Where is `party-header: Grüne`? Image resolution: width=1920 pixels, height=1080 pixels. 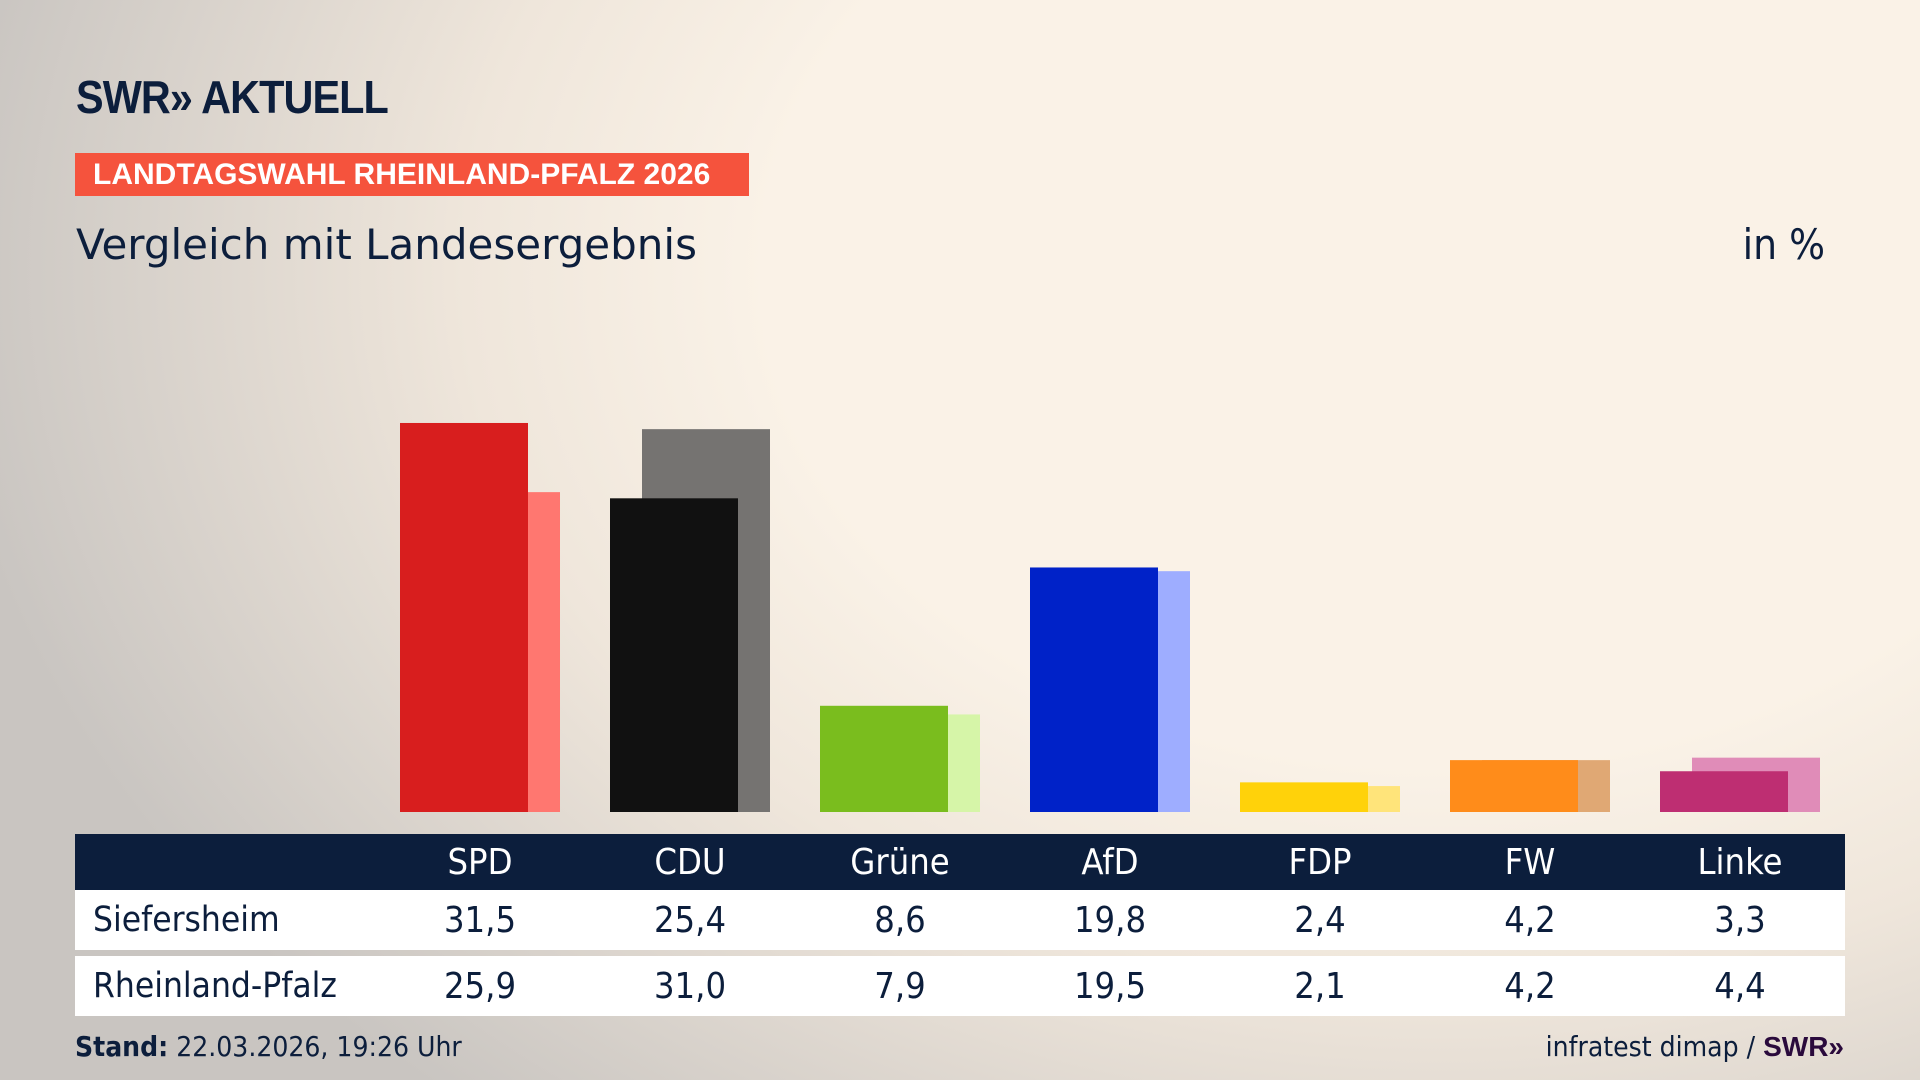 party-header: Grüne is located at coordinates (900, 862).